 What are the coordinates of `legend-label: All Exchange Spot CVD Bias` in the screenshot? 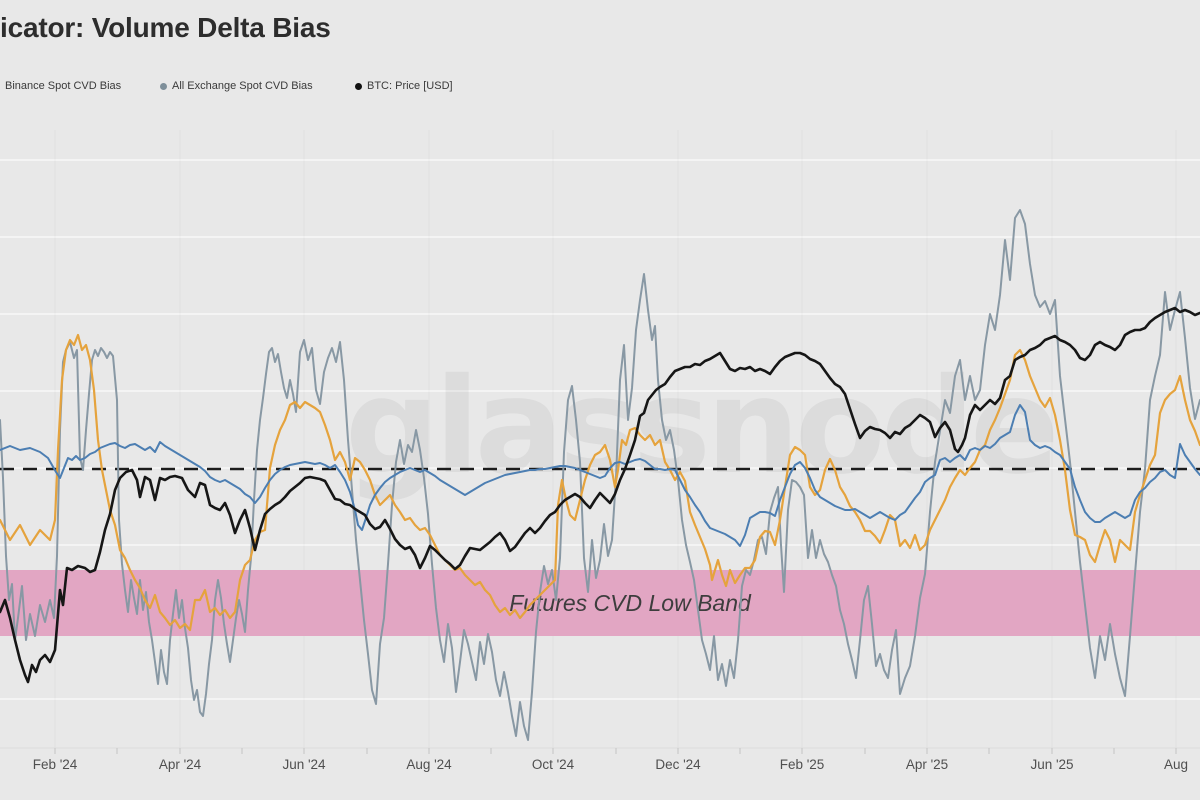 It's located at (242, 86).